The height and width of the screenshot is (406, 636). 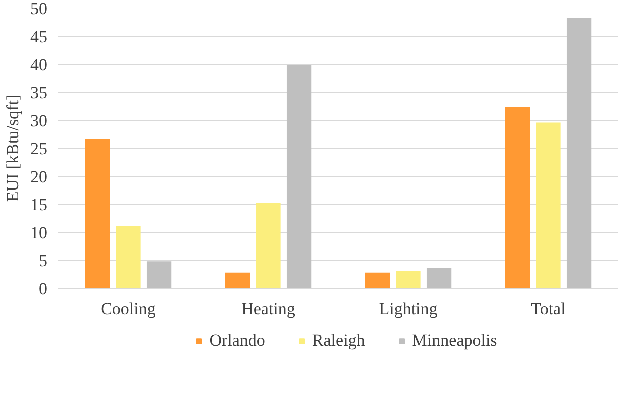 What do you see at coordinates (39, 177) in the screenshot?
I see `y-tick-label: 20` at bounding box center [39, 177].